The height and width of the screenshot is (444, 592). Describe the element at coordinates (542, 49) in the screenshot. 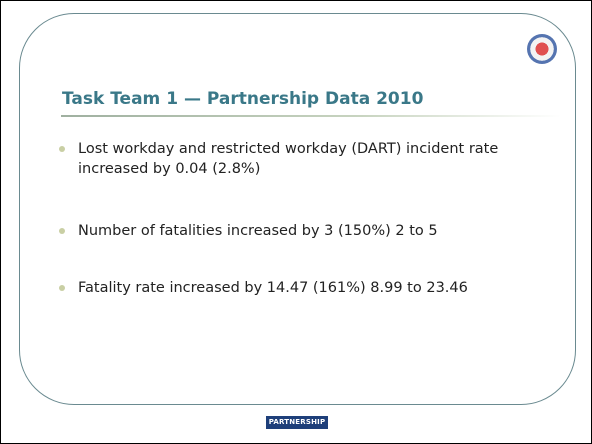

I see `logo-badge` at that location.